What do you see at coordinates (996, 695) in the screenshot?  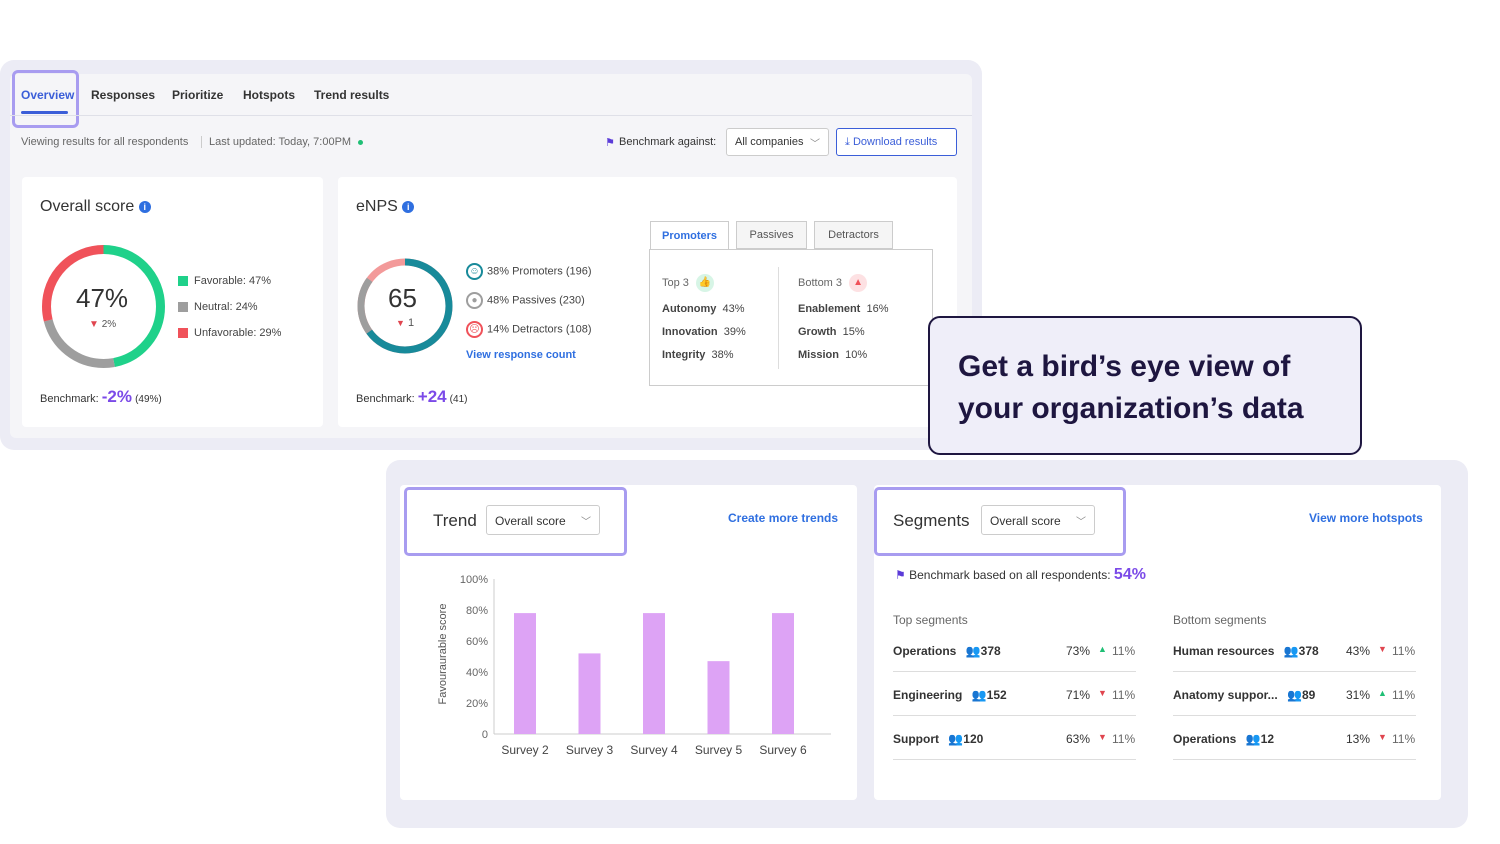 I see `segment-count: 152` at bounding box center [996, 695].